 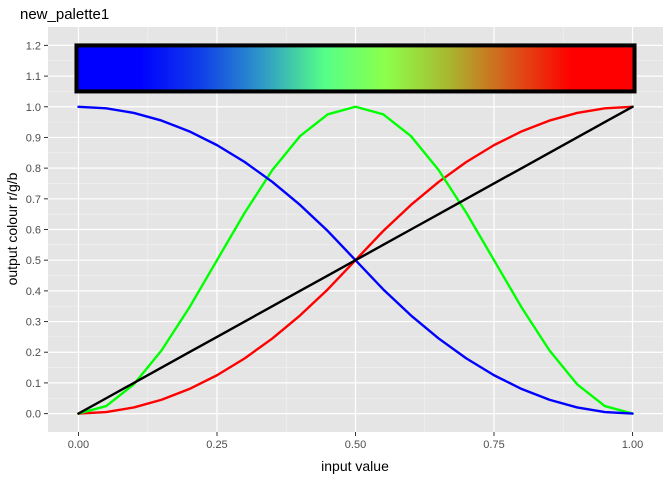 I want to click on y-tick-label: 0.0, so click(x=33, y=415).